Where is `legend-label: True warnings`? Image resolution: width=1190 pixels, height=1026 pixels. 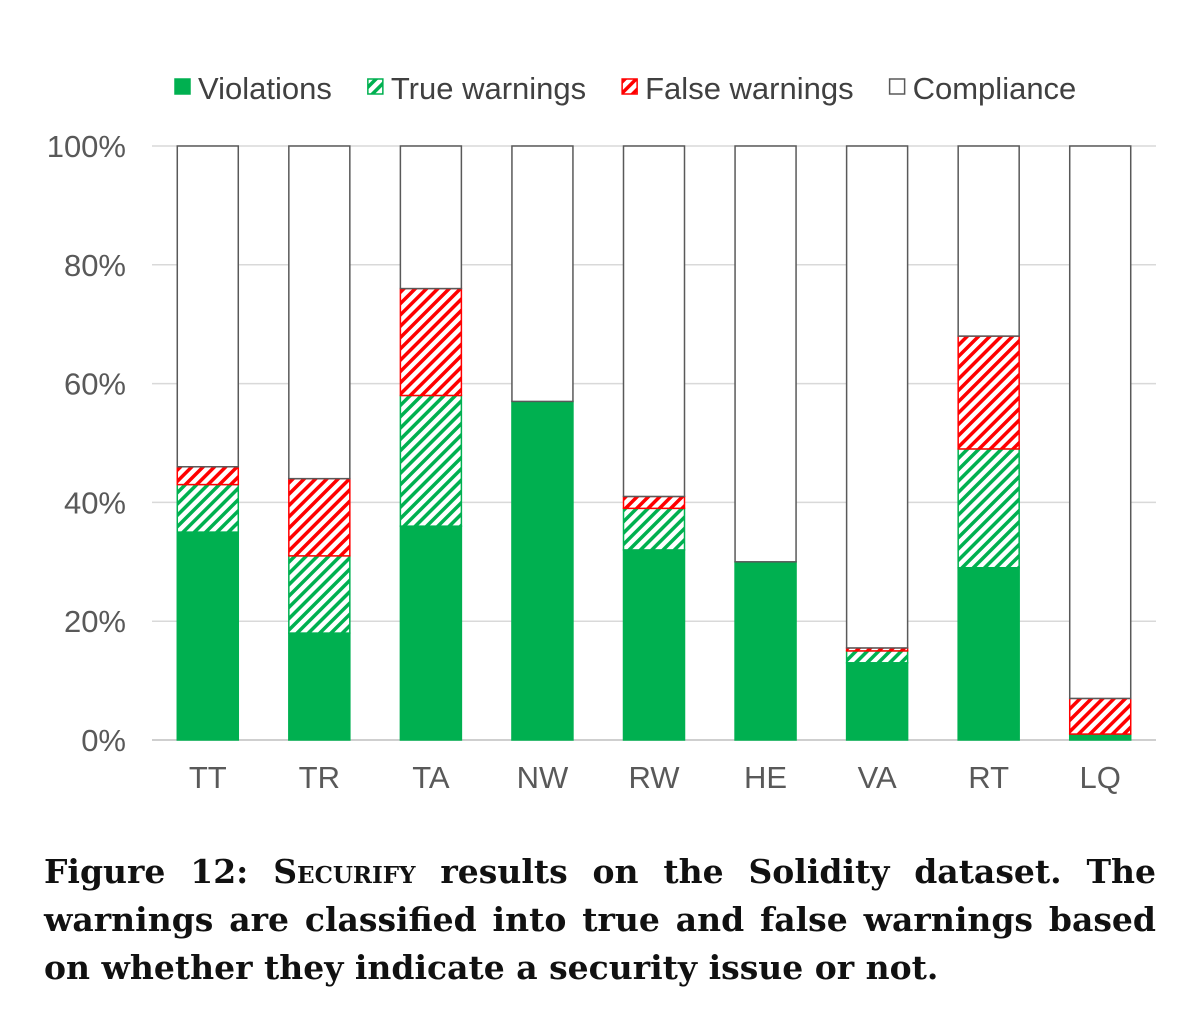
legend-label: True warnings is located at coordinates (488, 88).